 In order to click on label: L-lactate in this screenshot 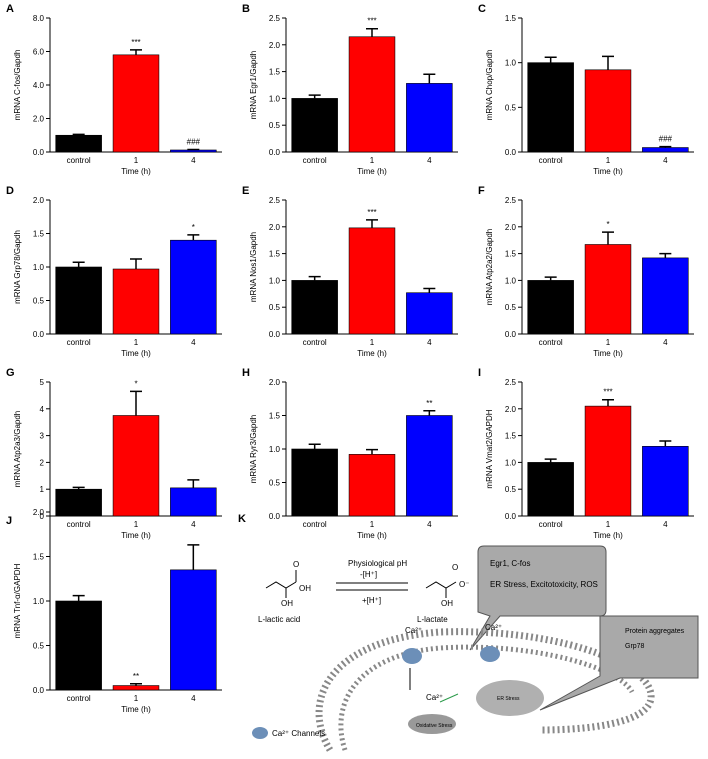, I will do `click(432, 619)`.